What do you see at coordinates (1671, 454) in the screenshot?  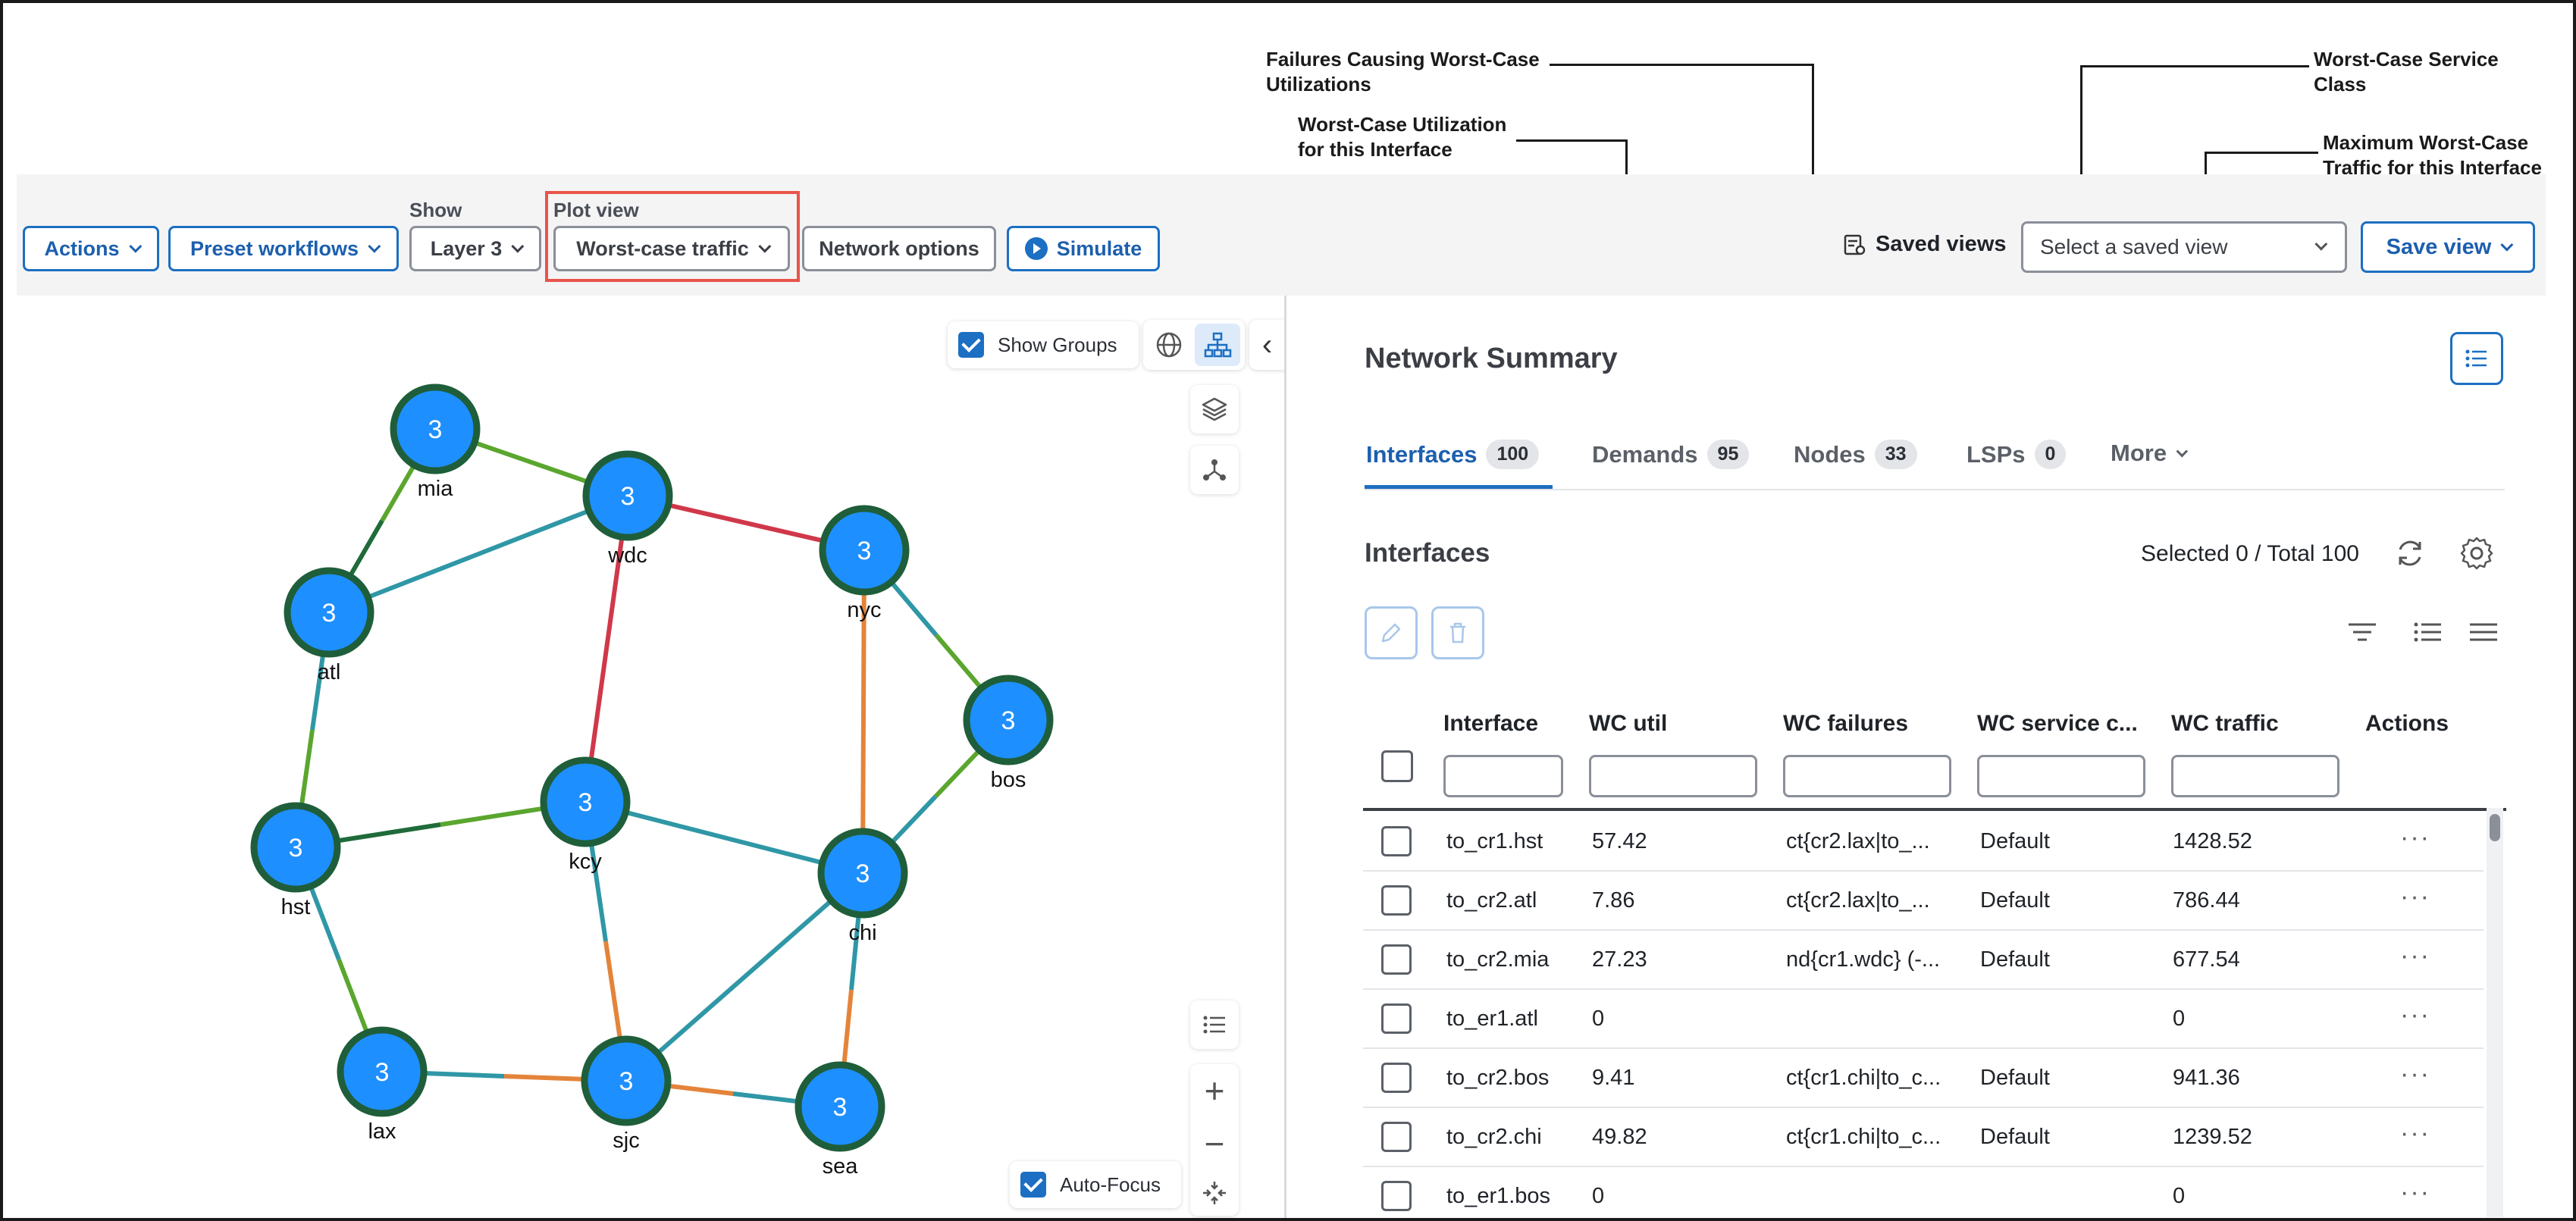 I see `tab-demands: Demands 95` at bounding box center [1671, 454].